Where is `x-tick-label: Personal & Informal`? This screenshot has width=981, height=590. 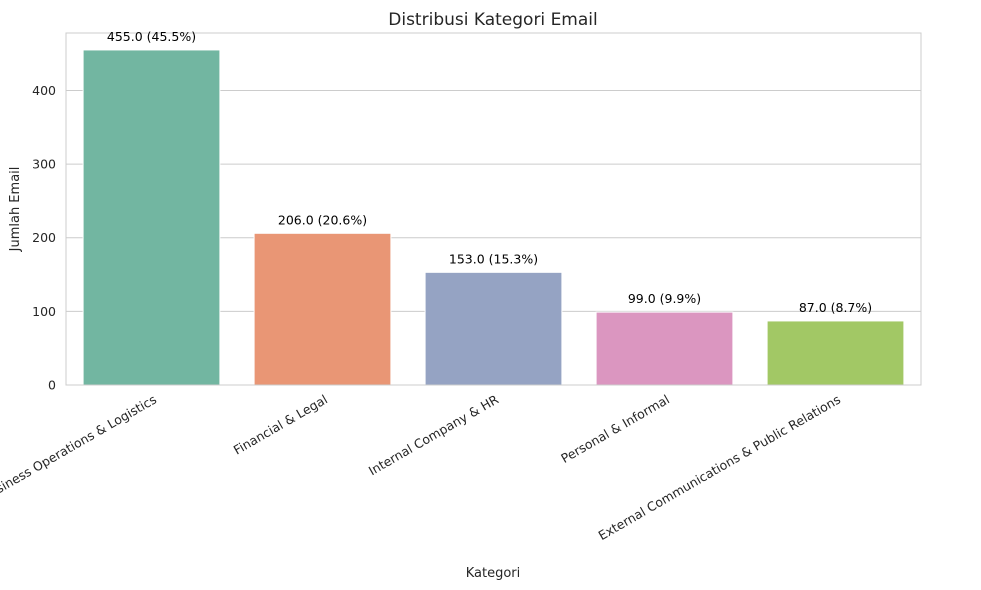
x-tick-label: Personal & Informal is located at coordinates (615, 429).